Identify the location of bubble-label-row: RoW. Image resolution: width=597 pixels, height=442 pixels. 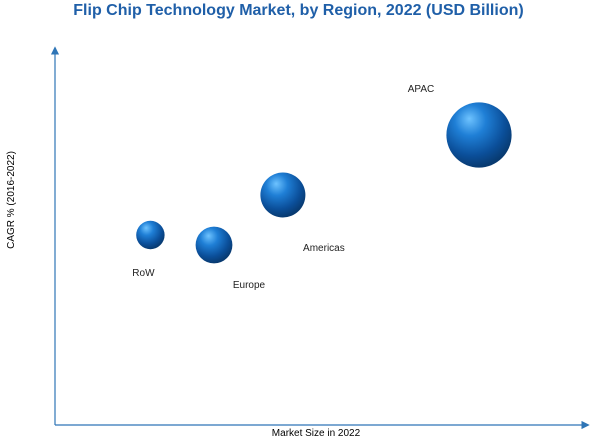
(143, 273).